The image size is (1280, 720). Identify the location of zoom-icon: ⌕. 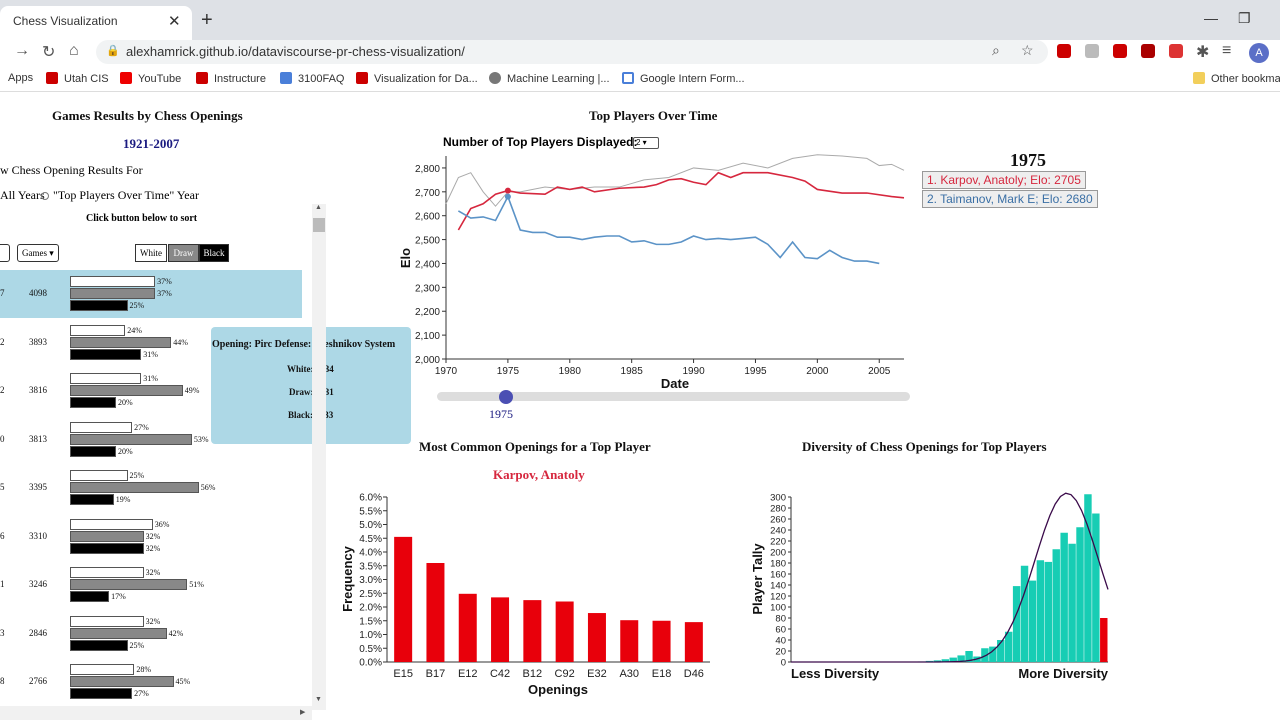
(996, 50).